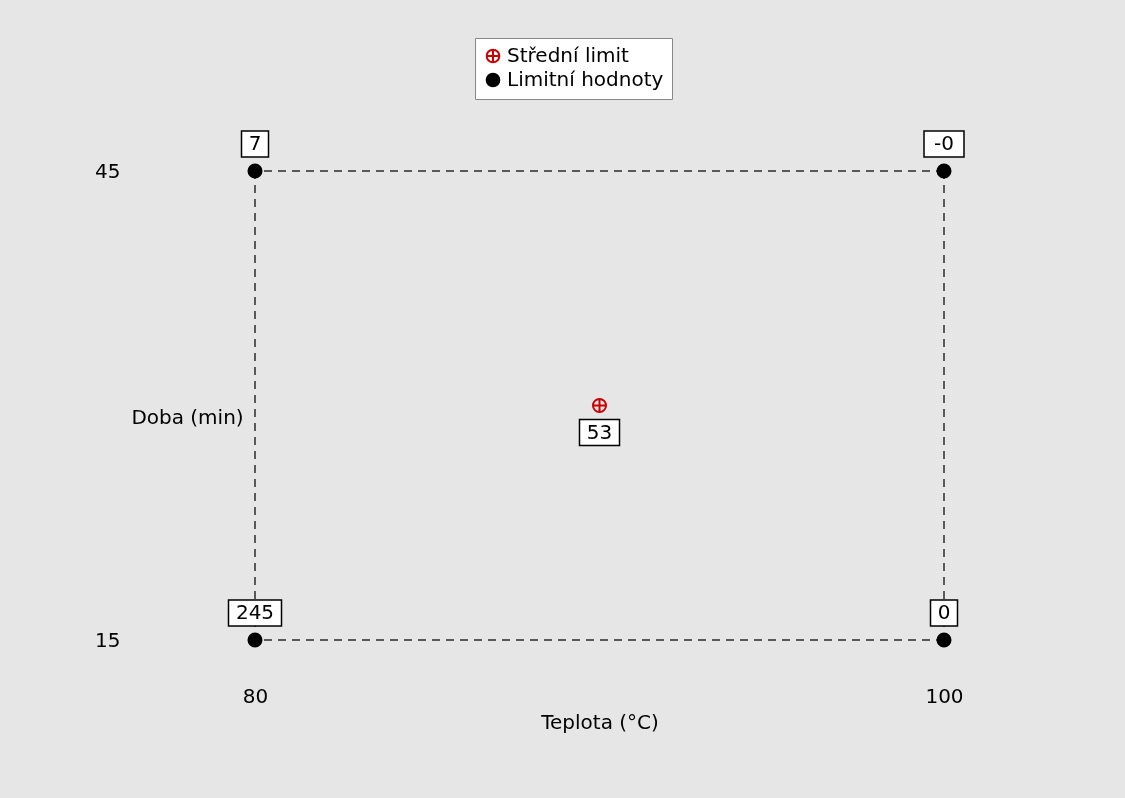 The width and height of the screenshot is (1125, 798). What do you see at coordinates (108, 639) in the screenshot?
I see `y-tick-label: 15` at bounding box center [108, 639].